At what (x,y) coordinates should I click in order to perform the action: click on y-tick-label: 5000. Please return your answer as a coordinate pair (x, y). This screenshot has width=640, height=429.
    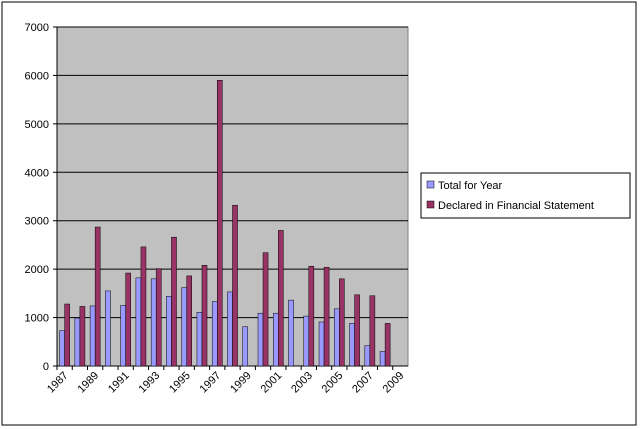
    Looking at the image, I should click on (37, 125).